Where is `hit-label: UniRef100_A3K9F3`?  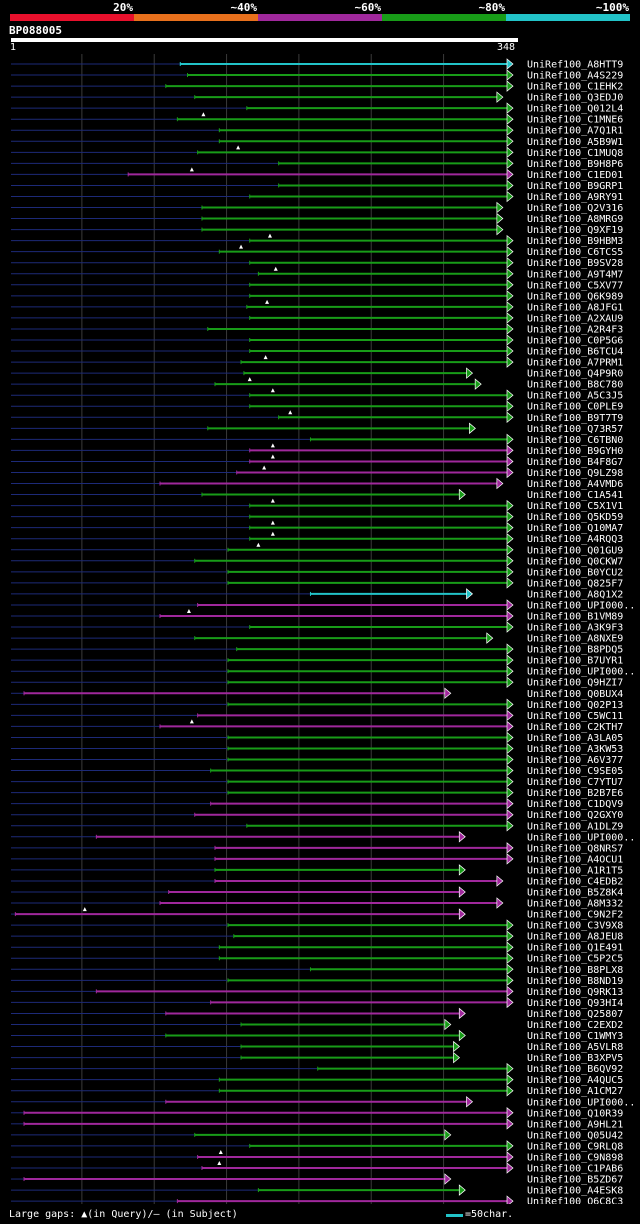
hit-label: UniRef100_A3K9F3 is located at coordinates (575, 628).